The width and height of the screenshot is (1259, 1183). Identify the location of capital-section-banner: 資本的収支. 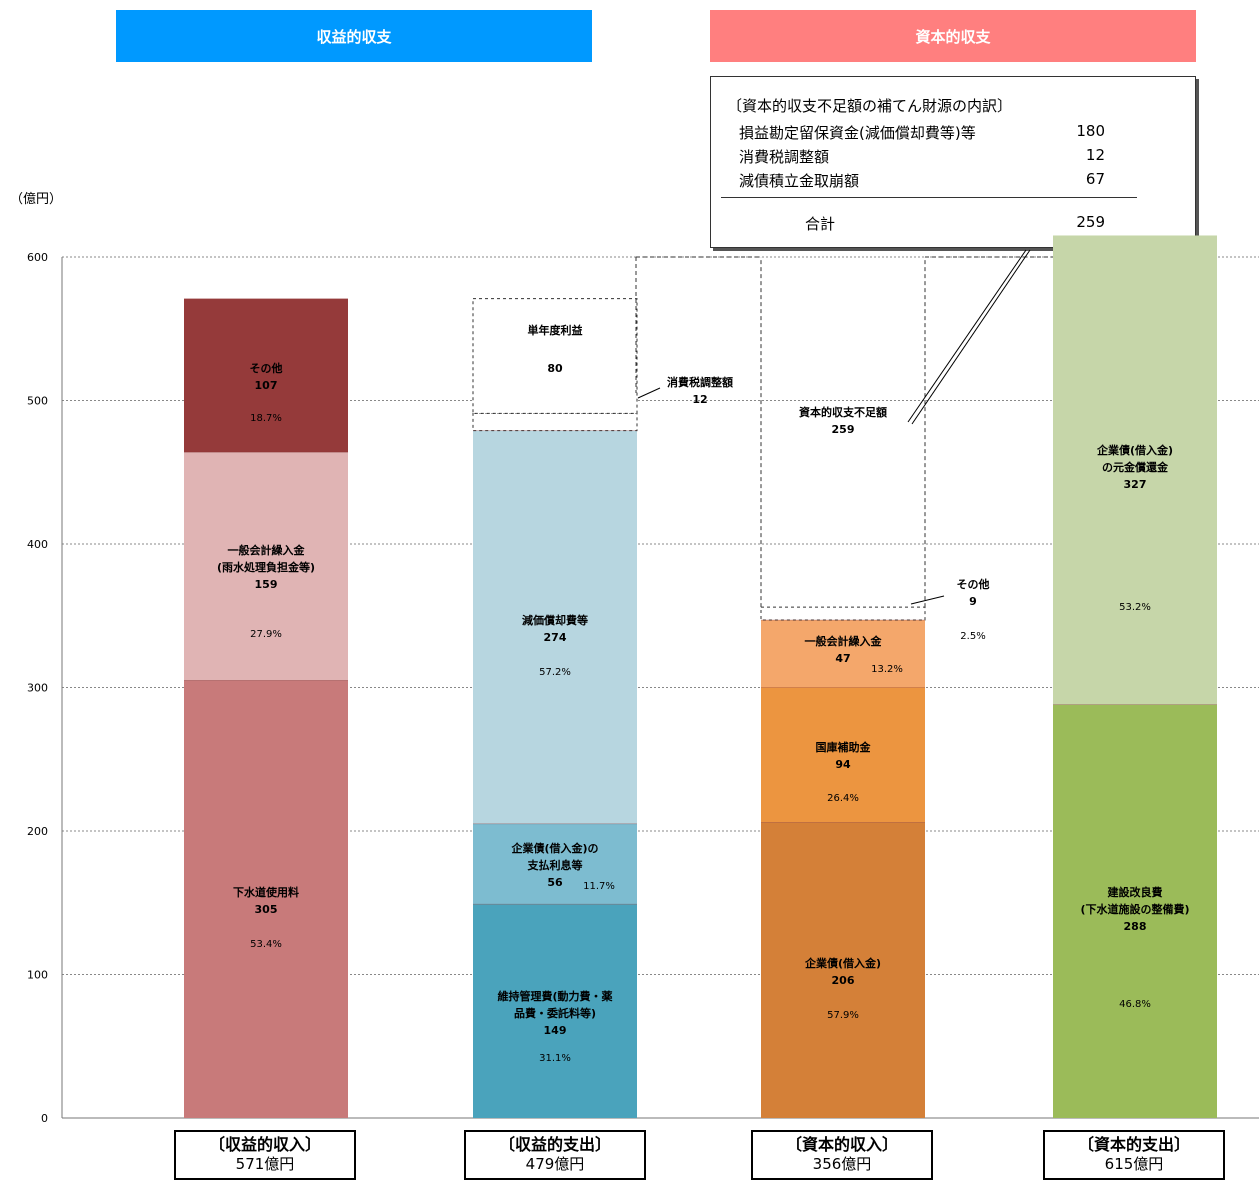
(953, 36).